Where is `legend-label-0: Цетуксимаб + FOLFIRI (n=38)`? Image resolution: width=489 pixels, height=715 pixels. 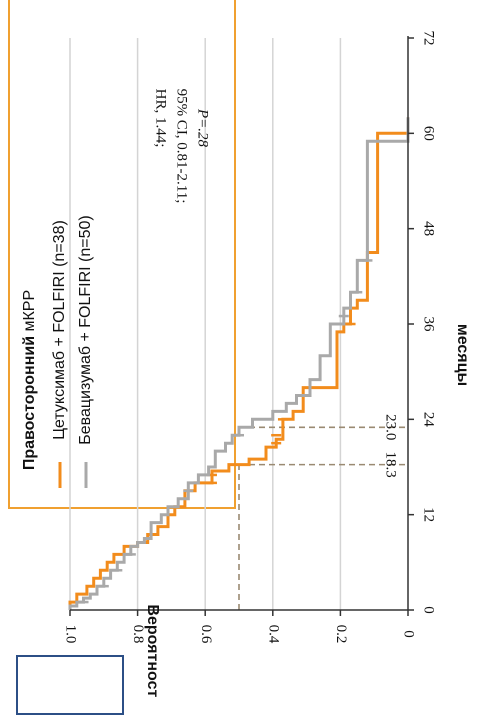
legend-label-0: Цетуксимаб + FOLFIRI (n=38) is located at coordinates (59, 330).